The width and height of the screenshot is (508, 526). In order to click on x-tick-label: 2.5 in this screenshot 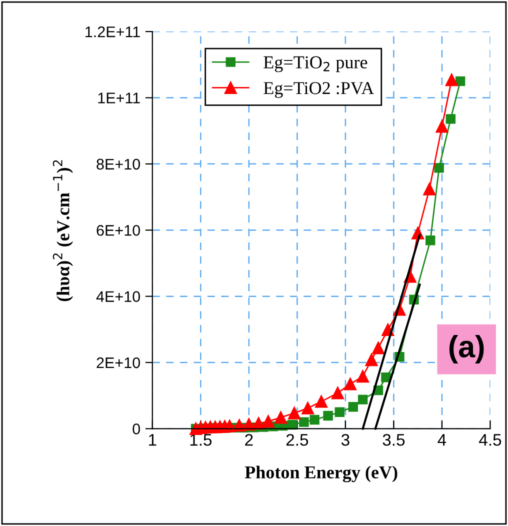, I will do `click(297, 440)`.